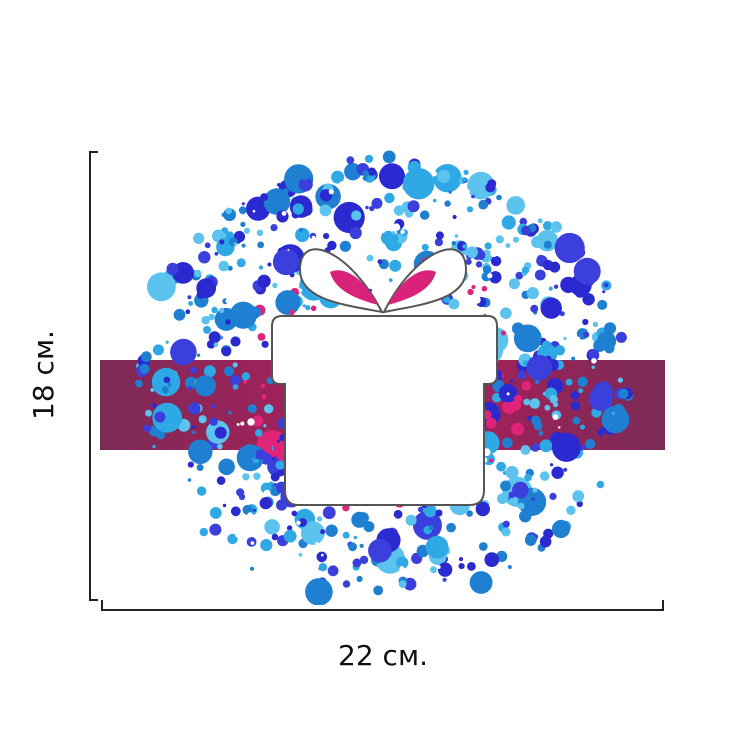  What do you see at coordinates (93, 376) in the screenshot?
I see `height-dimension` at bounding box center [93, 376].